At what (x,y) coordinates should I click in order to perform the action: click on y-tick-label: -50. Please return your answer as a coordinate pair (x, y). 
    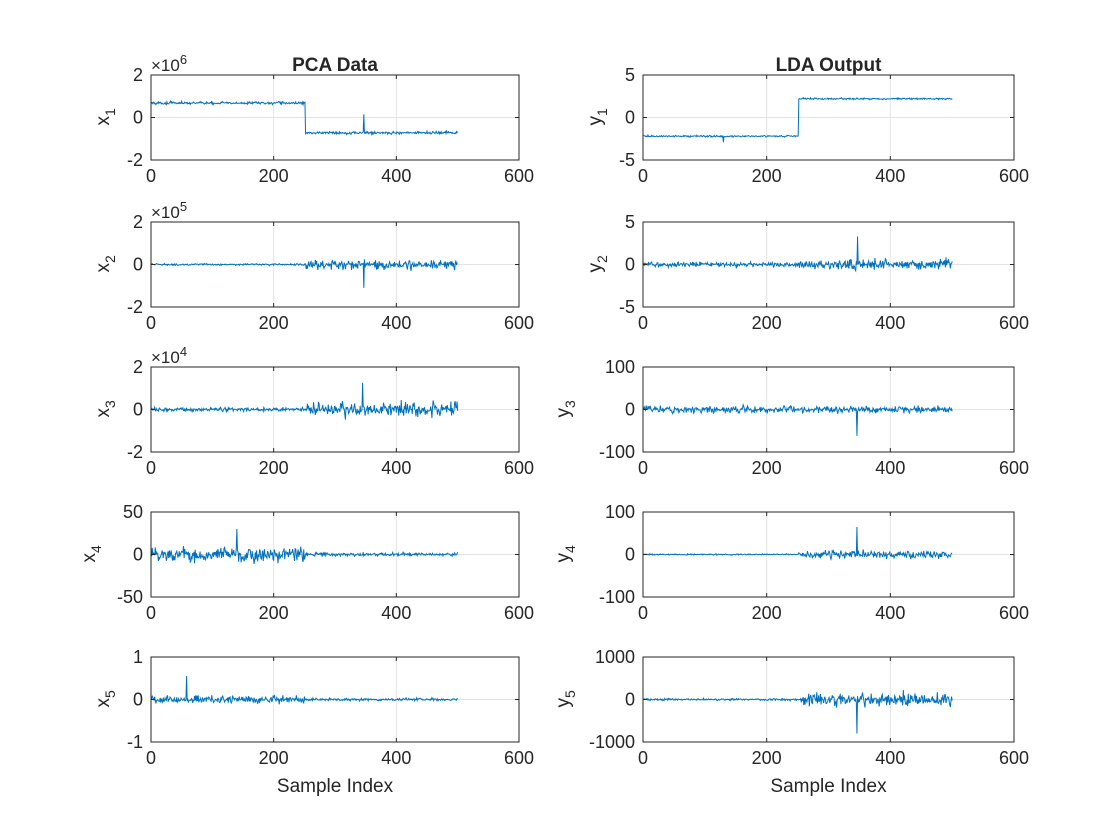
    Looking at the image, I should click on (130, 597).